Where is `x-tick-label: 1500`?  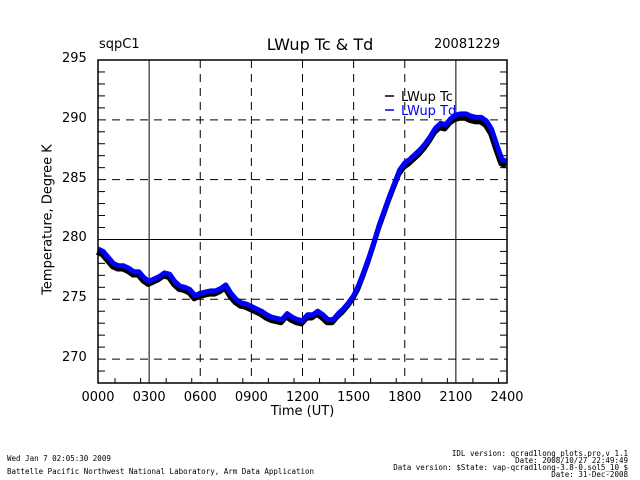 x-tick-label: 1500 is located at coordinates (354, 397).